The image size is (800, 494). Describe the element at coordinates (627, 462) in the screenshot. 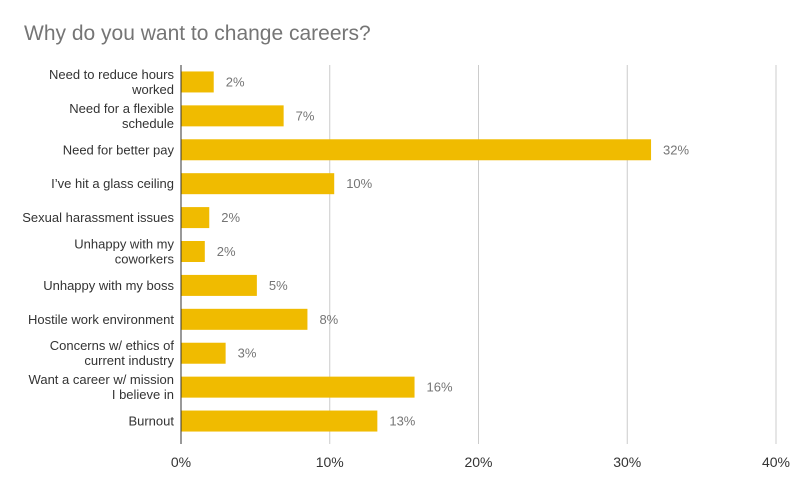

I see `x-tick-label-3: 30%` at that location.